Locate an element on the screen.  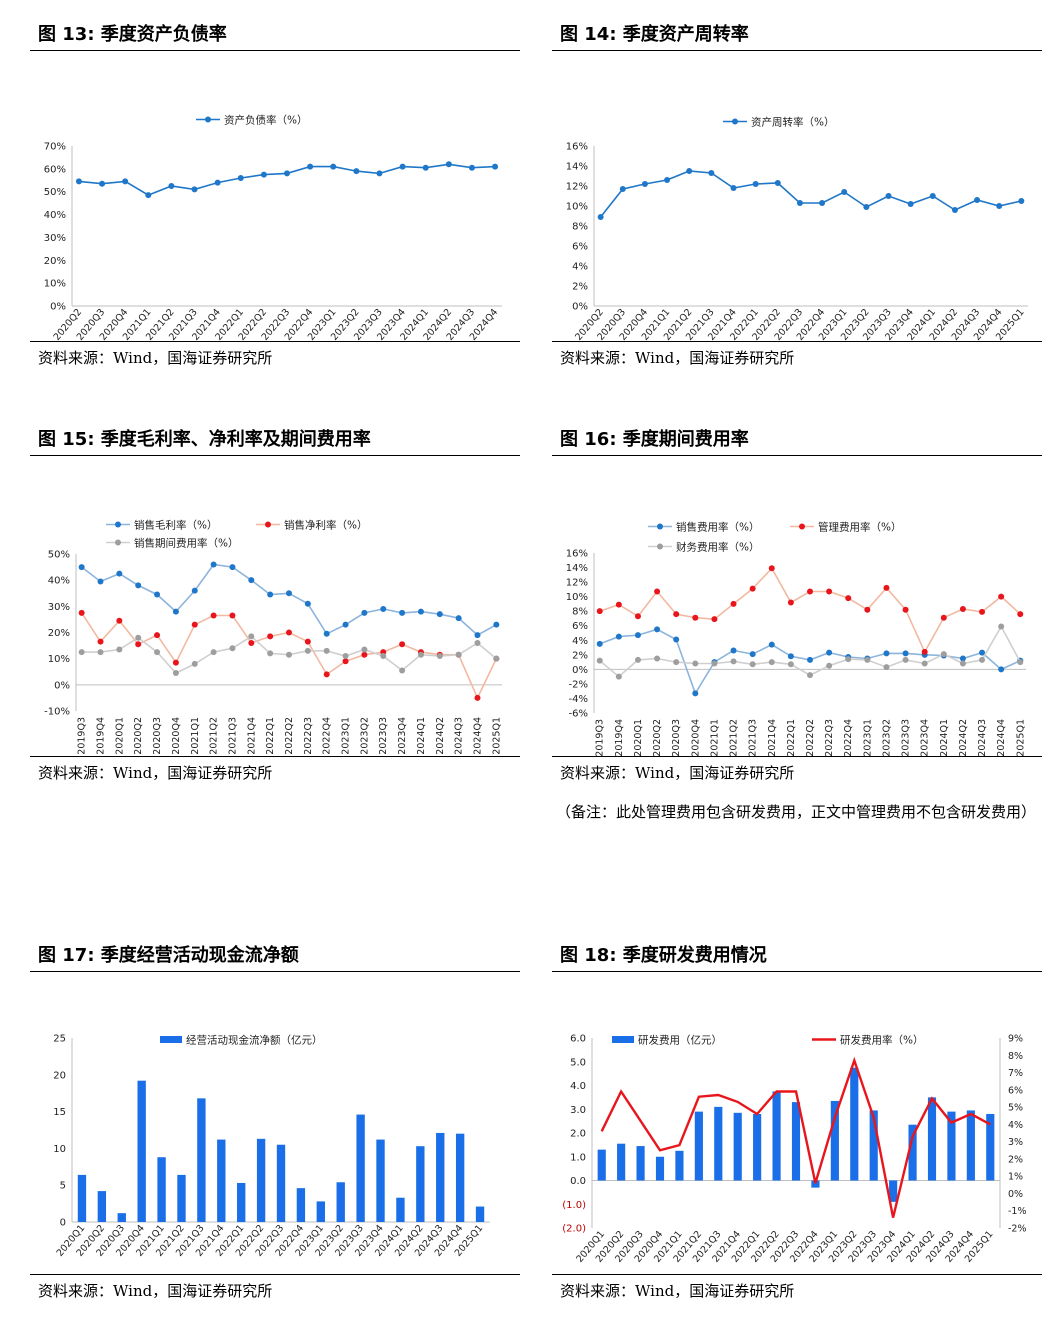
figure-14-title: 图 14: 季度资产周转率 is located at coordinates (654, 34).